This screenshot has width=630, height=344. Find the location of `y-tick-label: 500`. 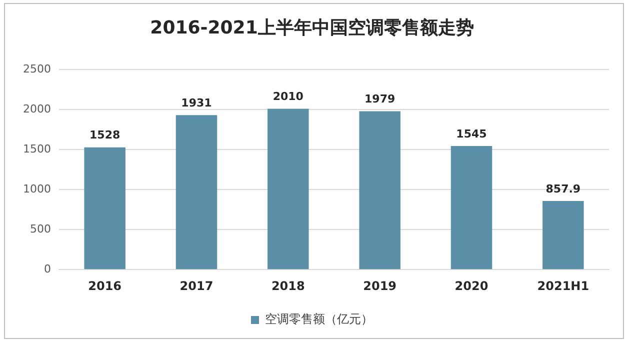

y-tick-label: 500 is located at coordinates (40, 229).